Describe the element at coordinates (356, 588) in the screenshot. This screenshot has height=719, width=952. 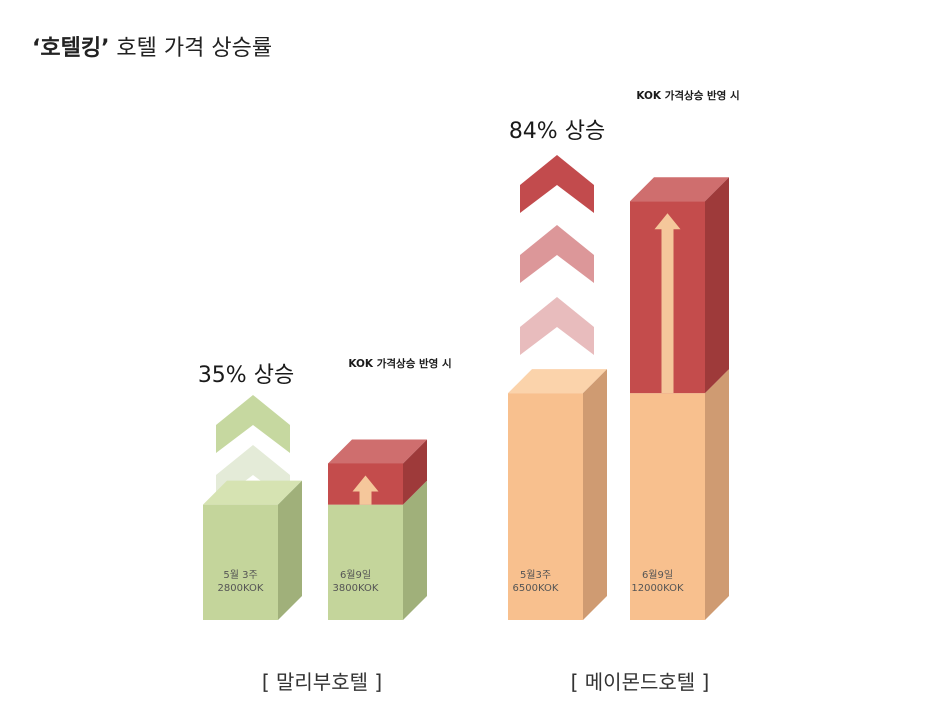
I see `group-1-bar-2-value-label: 3800KOK` at that location.